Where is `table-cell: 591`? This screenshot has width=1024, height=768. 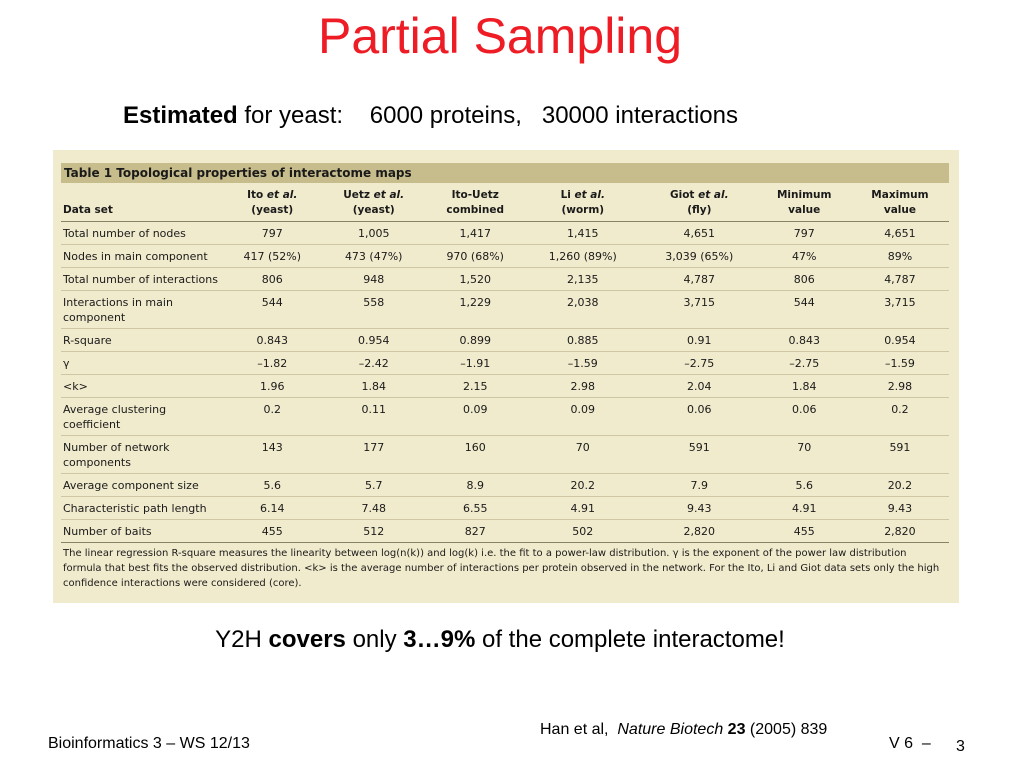 table-cell: 591 is located at coordinates (900, 447).